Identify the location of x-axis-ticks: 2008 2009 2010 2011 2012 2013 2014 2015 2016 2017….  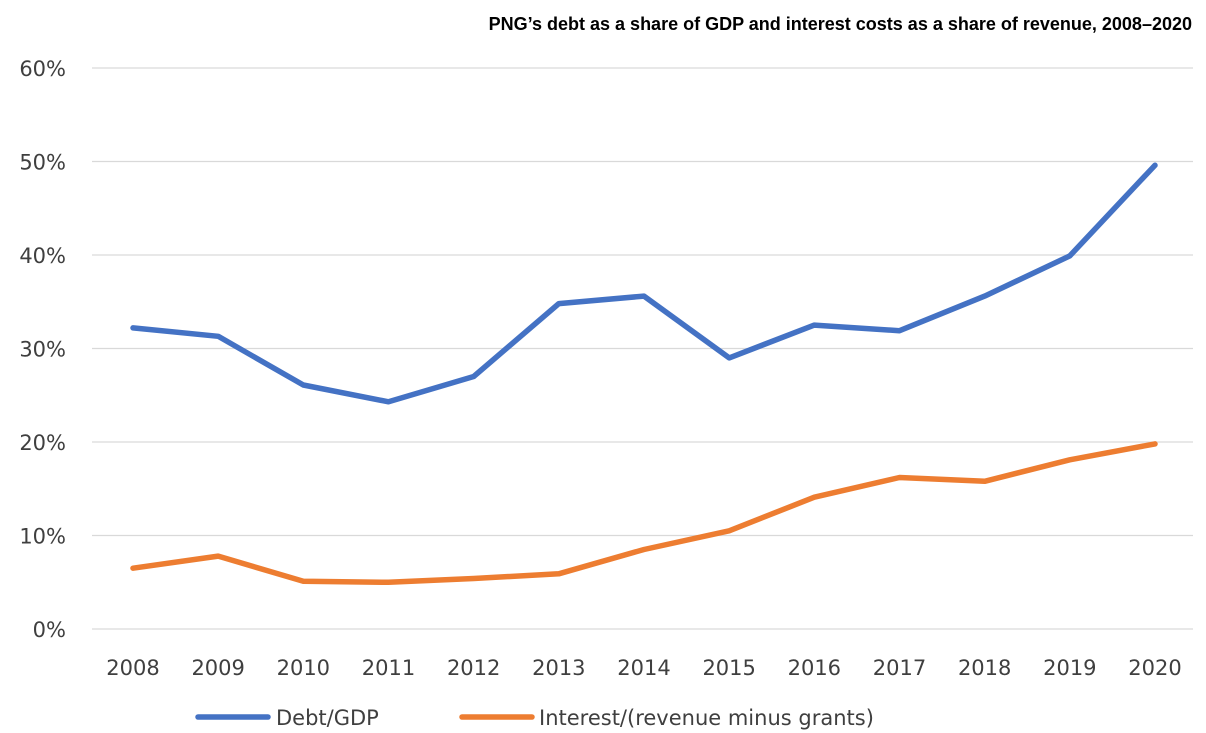
(643, 668).